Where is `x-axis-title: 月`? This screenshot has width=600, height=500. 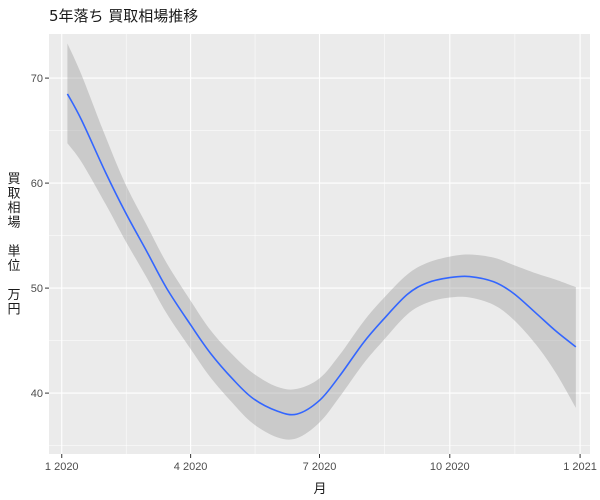
x-axis-title: 月 is located at coordinates (319, 489).